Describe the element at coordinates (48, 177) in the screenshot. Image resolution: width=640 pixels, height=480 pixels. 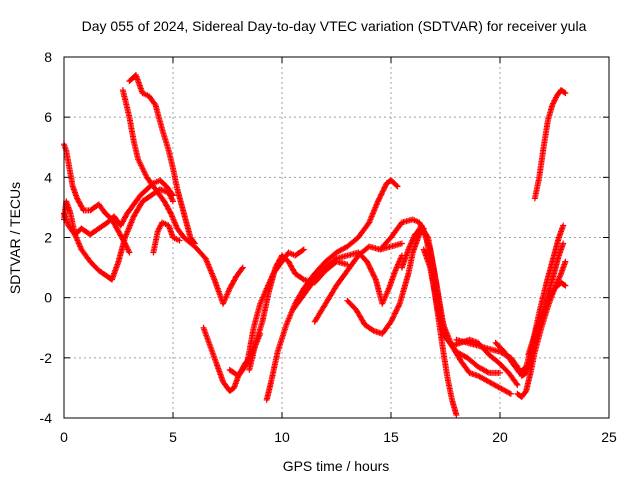
I see `y-tick-label: 4` at that location.